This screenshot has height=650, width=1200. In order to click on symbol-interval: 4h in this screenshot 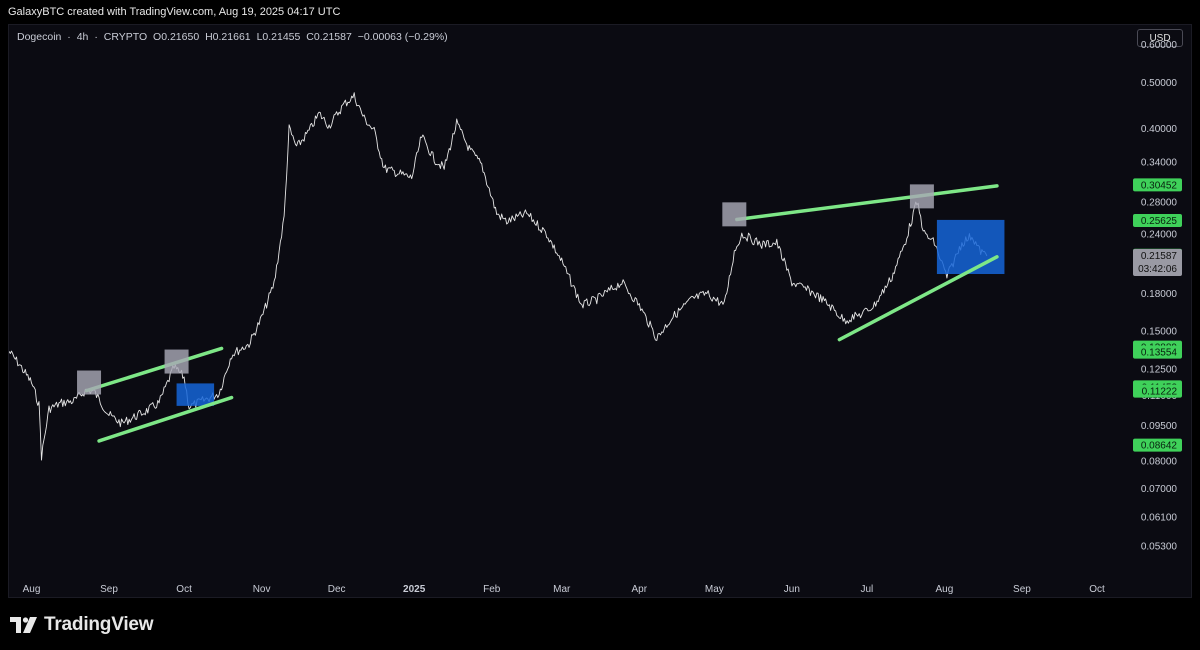, I will do `click(82, 37)`.